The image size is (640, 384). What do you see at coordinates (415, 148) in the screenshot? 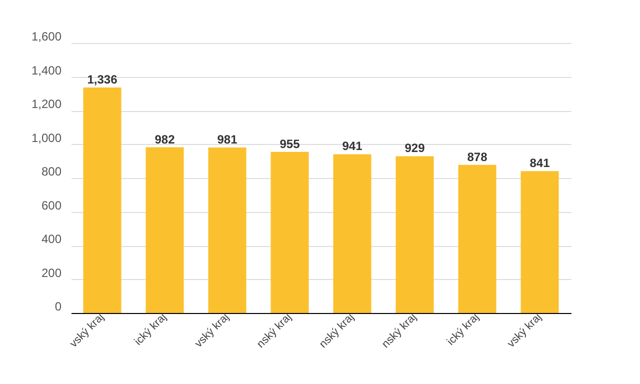
I see `data-label: 929` at bounding box center [415, 148].